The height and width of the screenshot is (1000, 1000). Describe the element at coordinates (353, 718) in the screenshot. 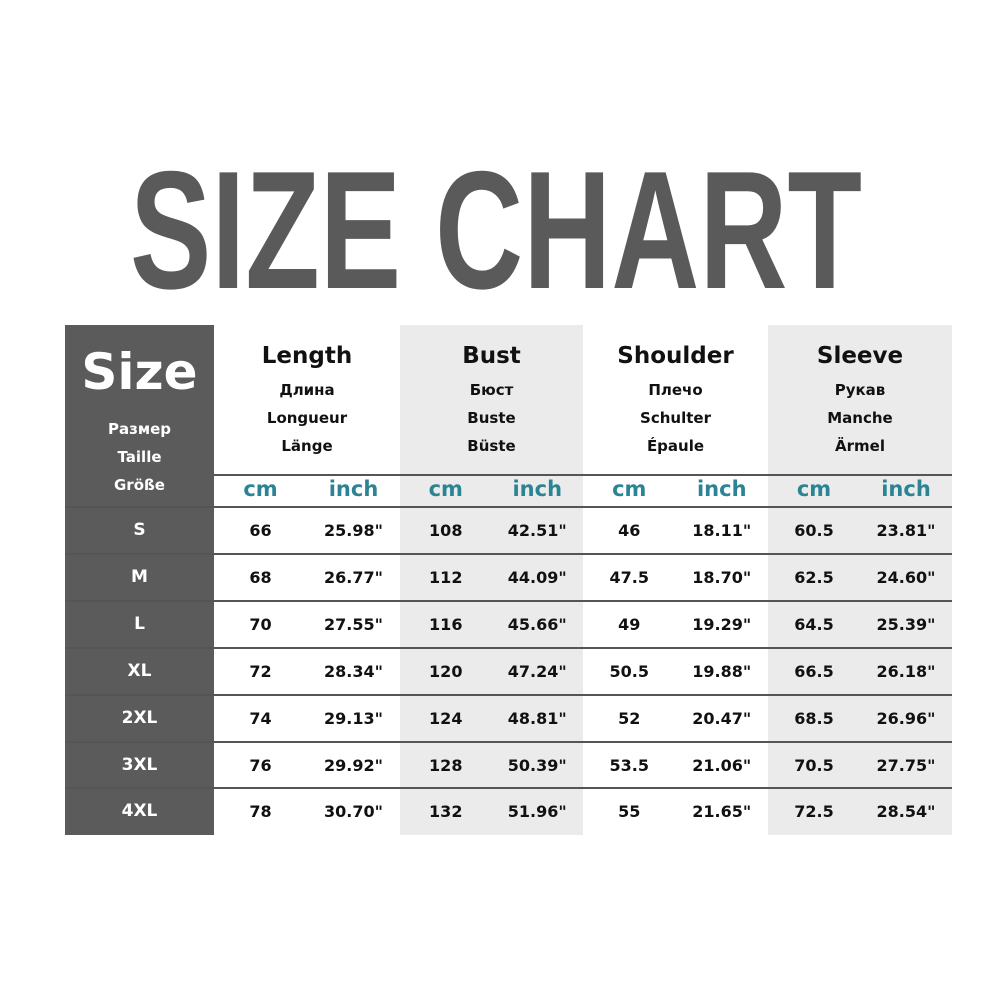

I see `inch-value: 29.13"` at that location.